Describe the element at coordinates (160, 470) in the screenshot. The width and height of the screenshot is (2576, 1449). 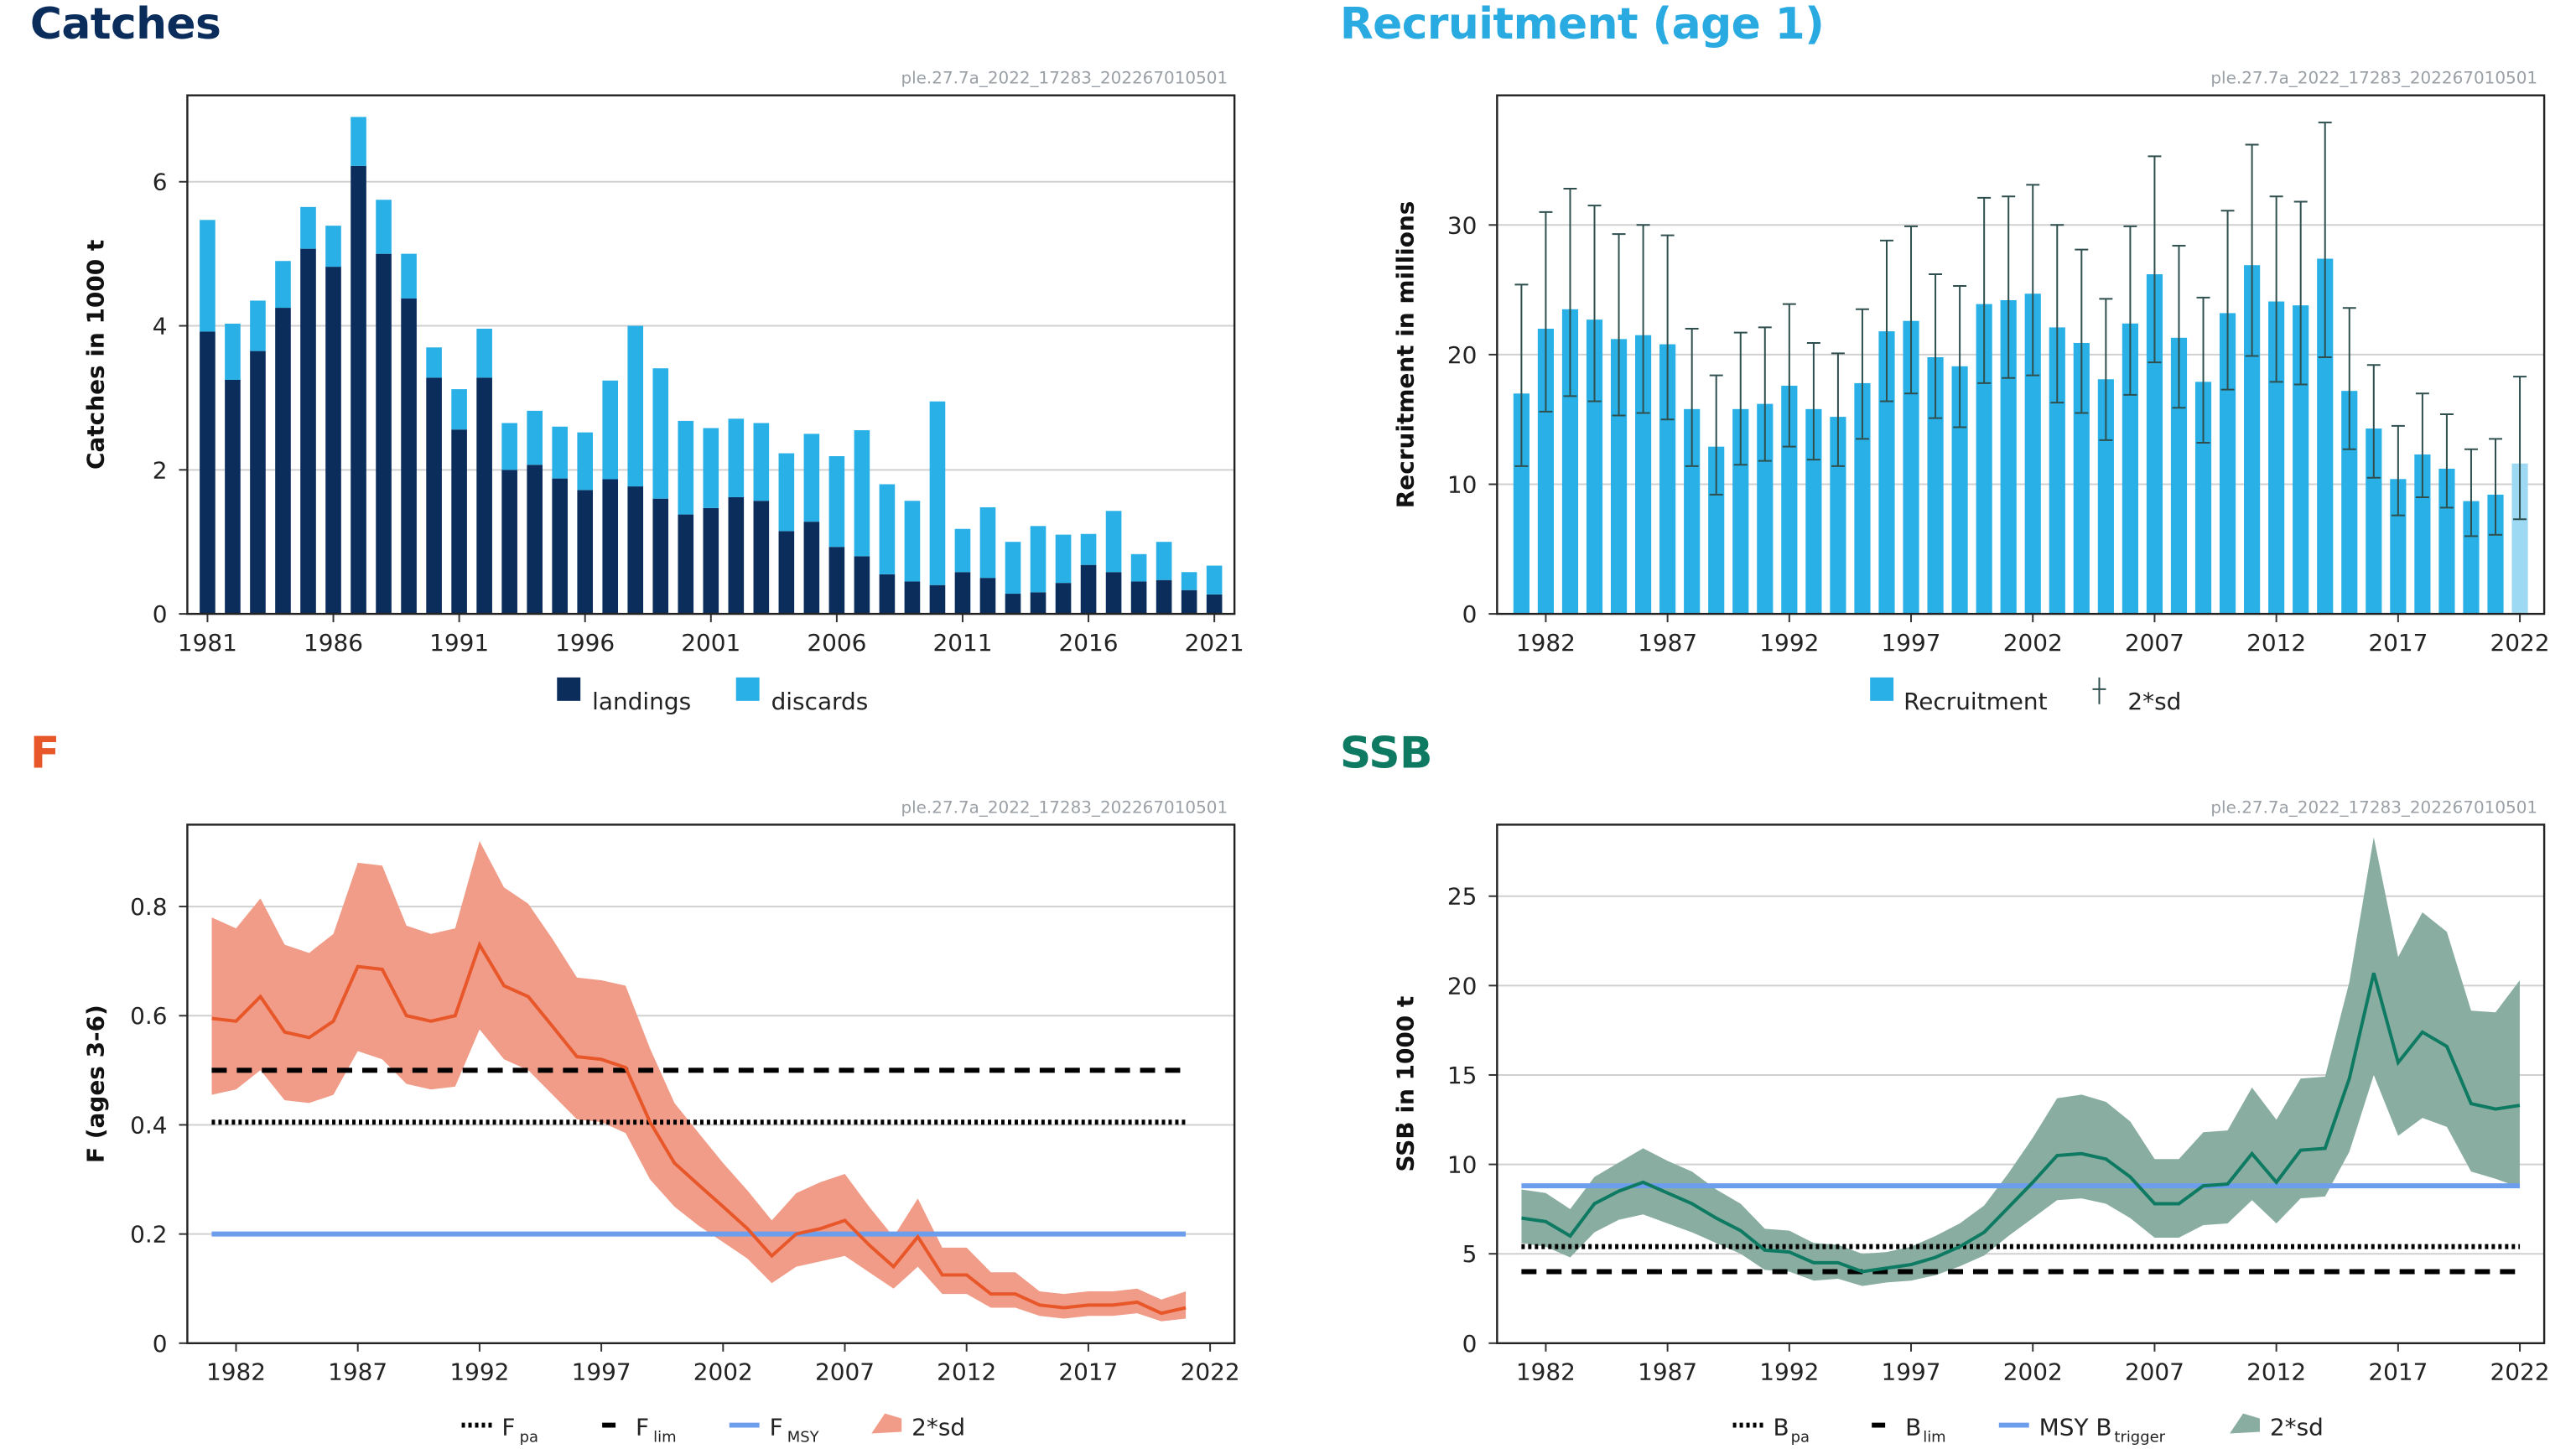
I see `y-tick-label: 2` at that location.